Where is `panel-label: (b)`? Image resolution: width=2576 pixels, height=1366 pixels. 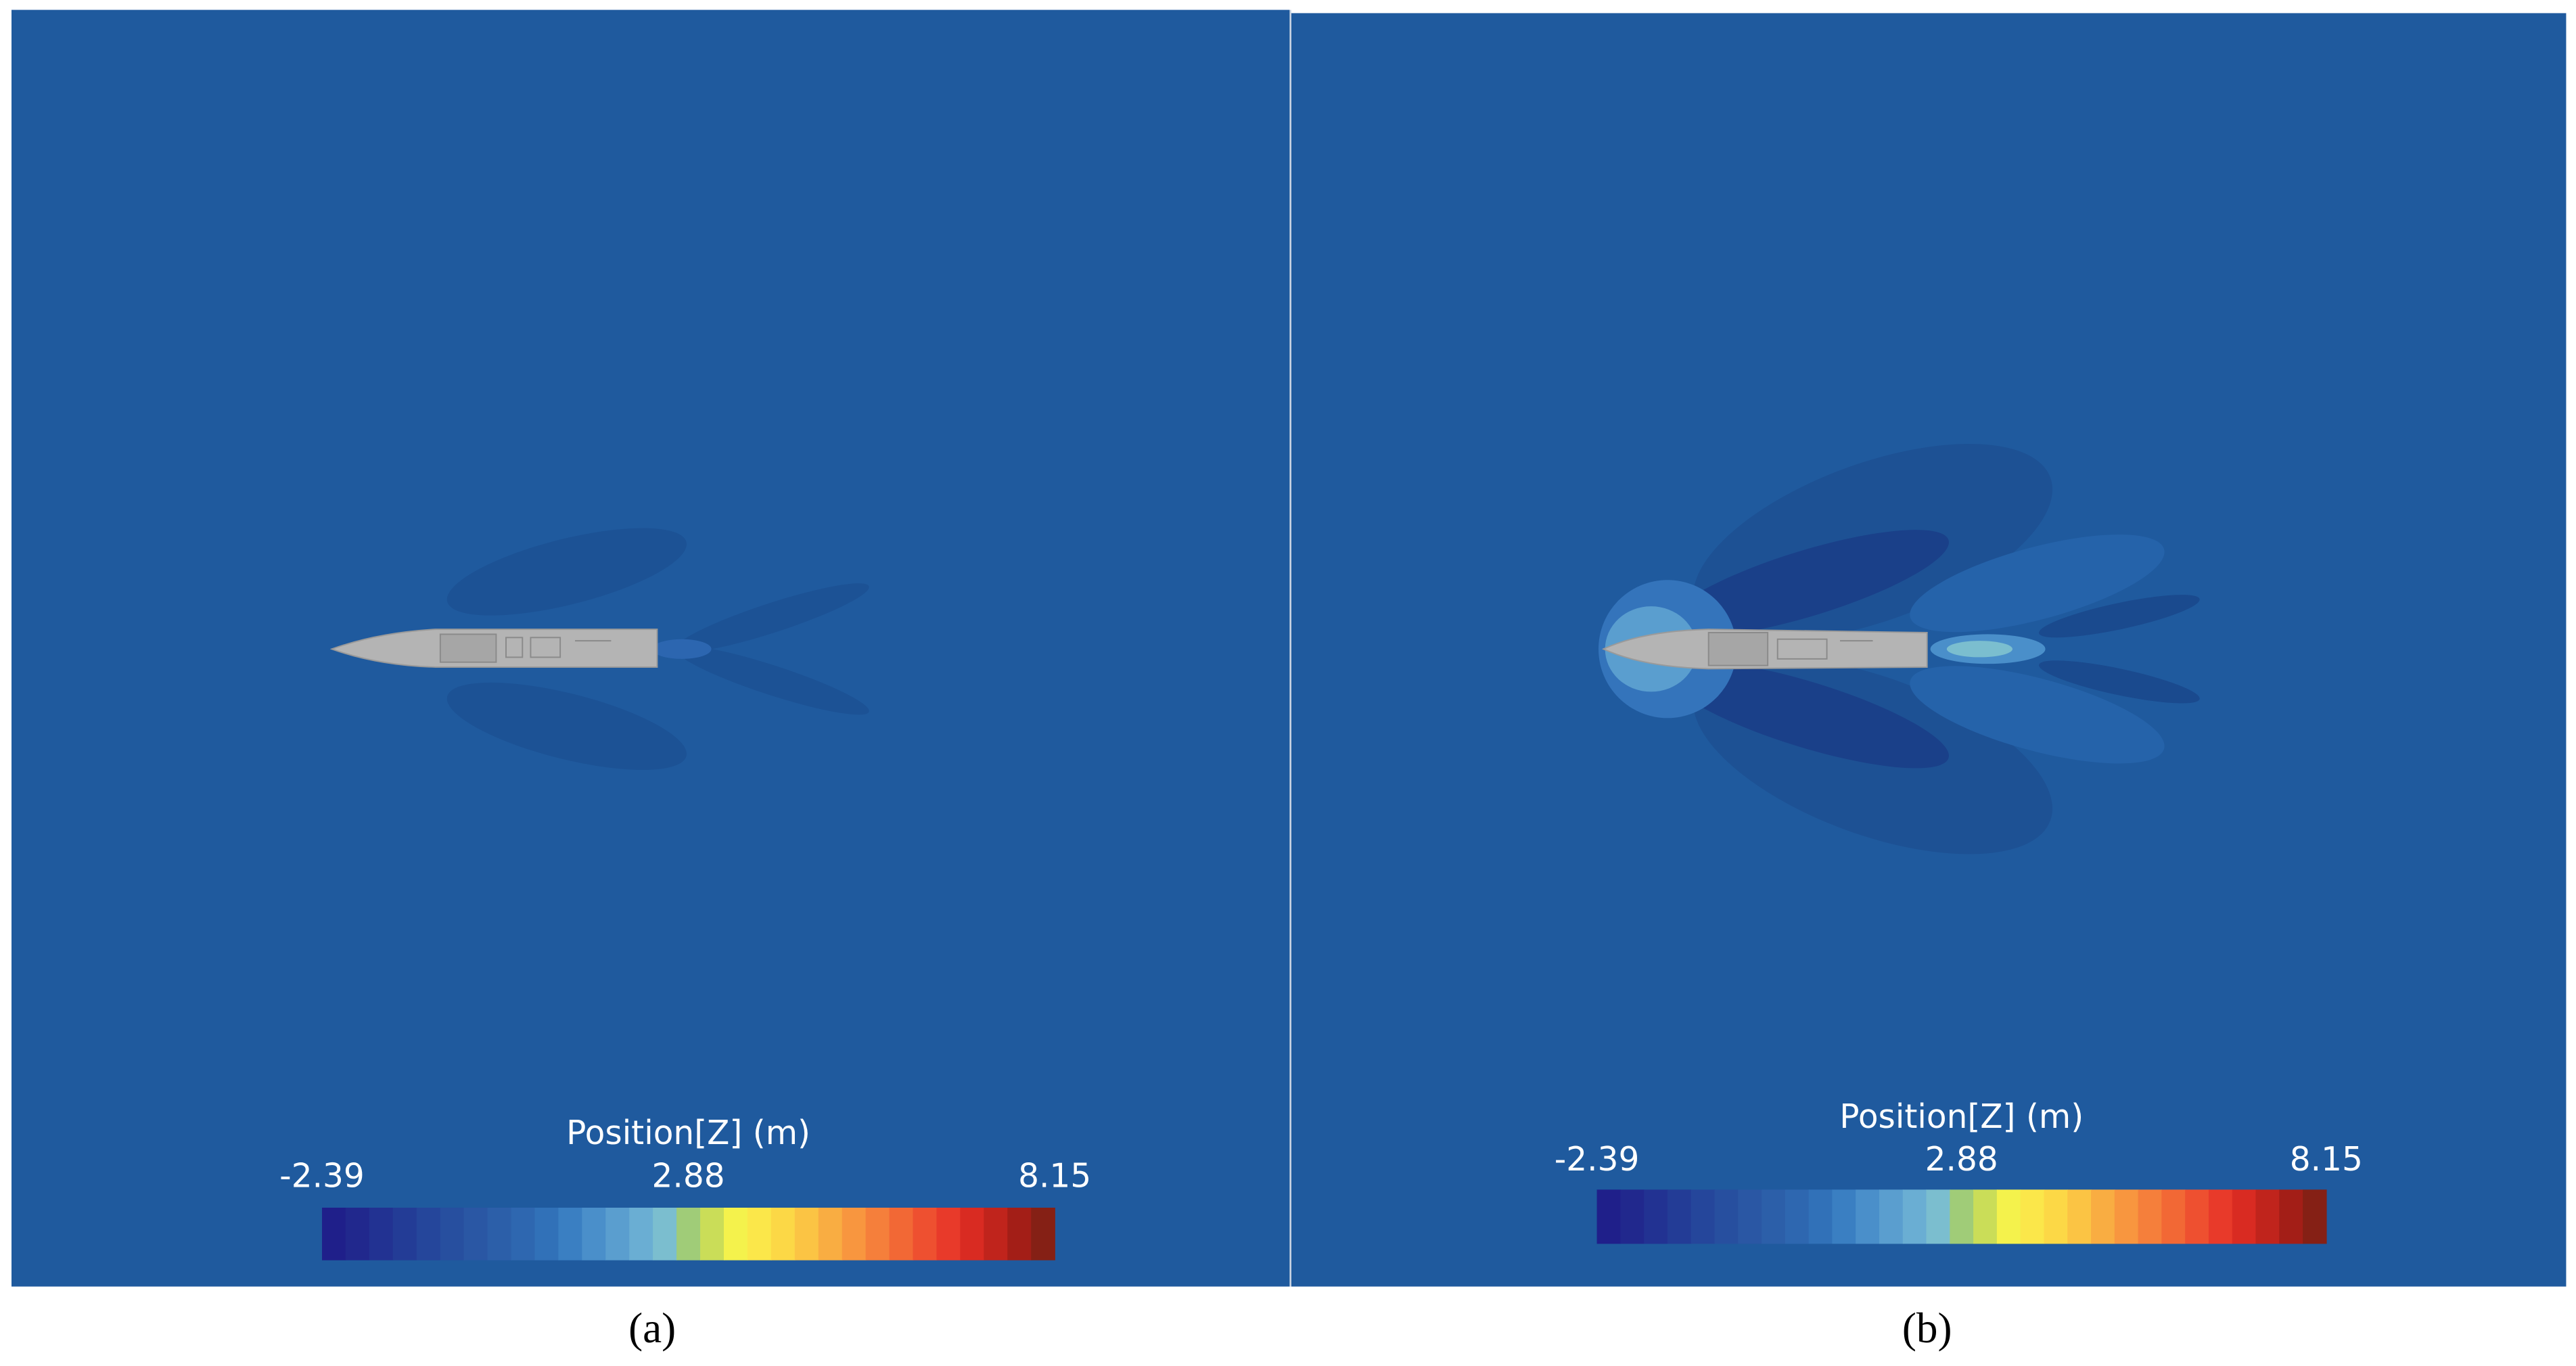 panel-label: (b) is located at coordinates (1927, 1328).